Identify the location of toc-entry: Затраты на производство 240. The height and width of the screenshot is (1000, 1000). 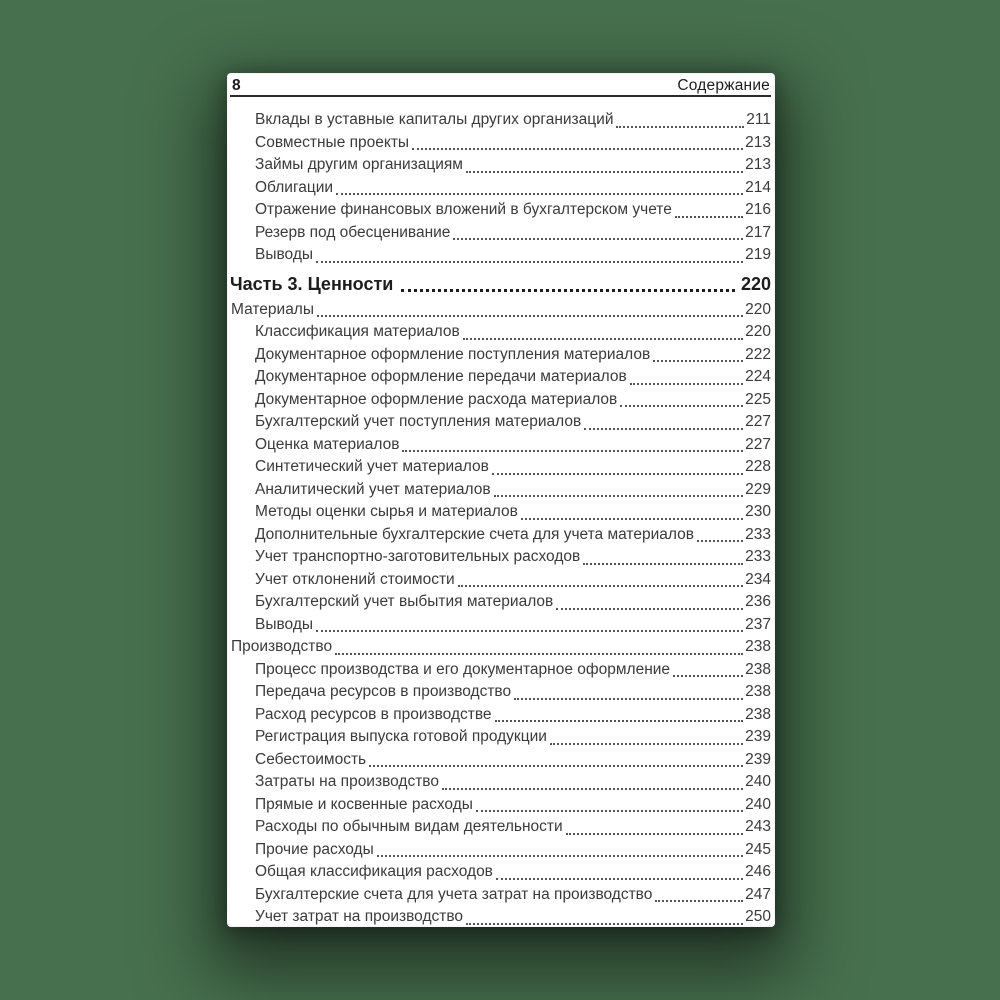
(500, 782).